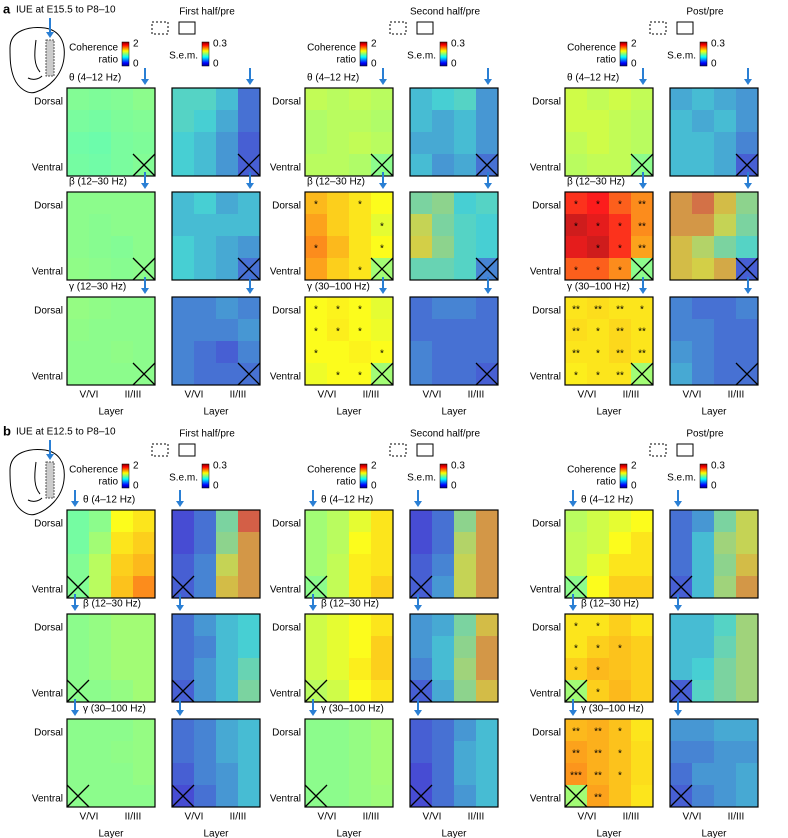  I want to click on colorbar-tick: 0.3, so click(718, 466).